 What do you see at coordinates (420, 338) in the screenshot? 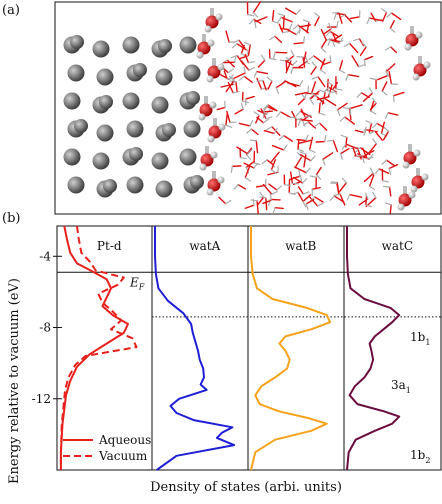
I see `orbital-label: 1b1` at bounding box center [420, 338].